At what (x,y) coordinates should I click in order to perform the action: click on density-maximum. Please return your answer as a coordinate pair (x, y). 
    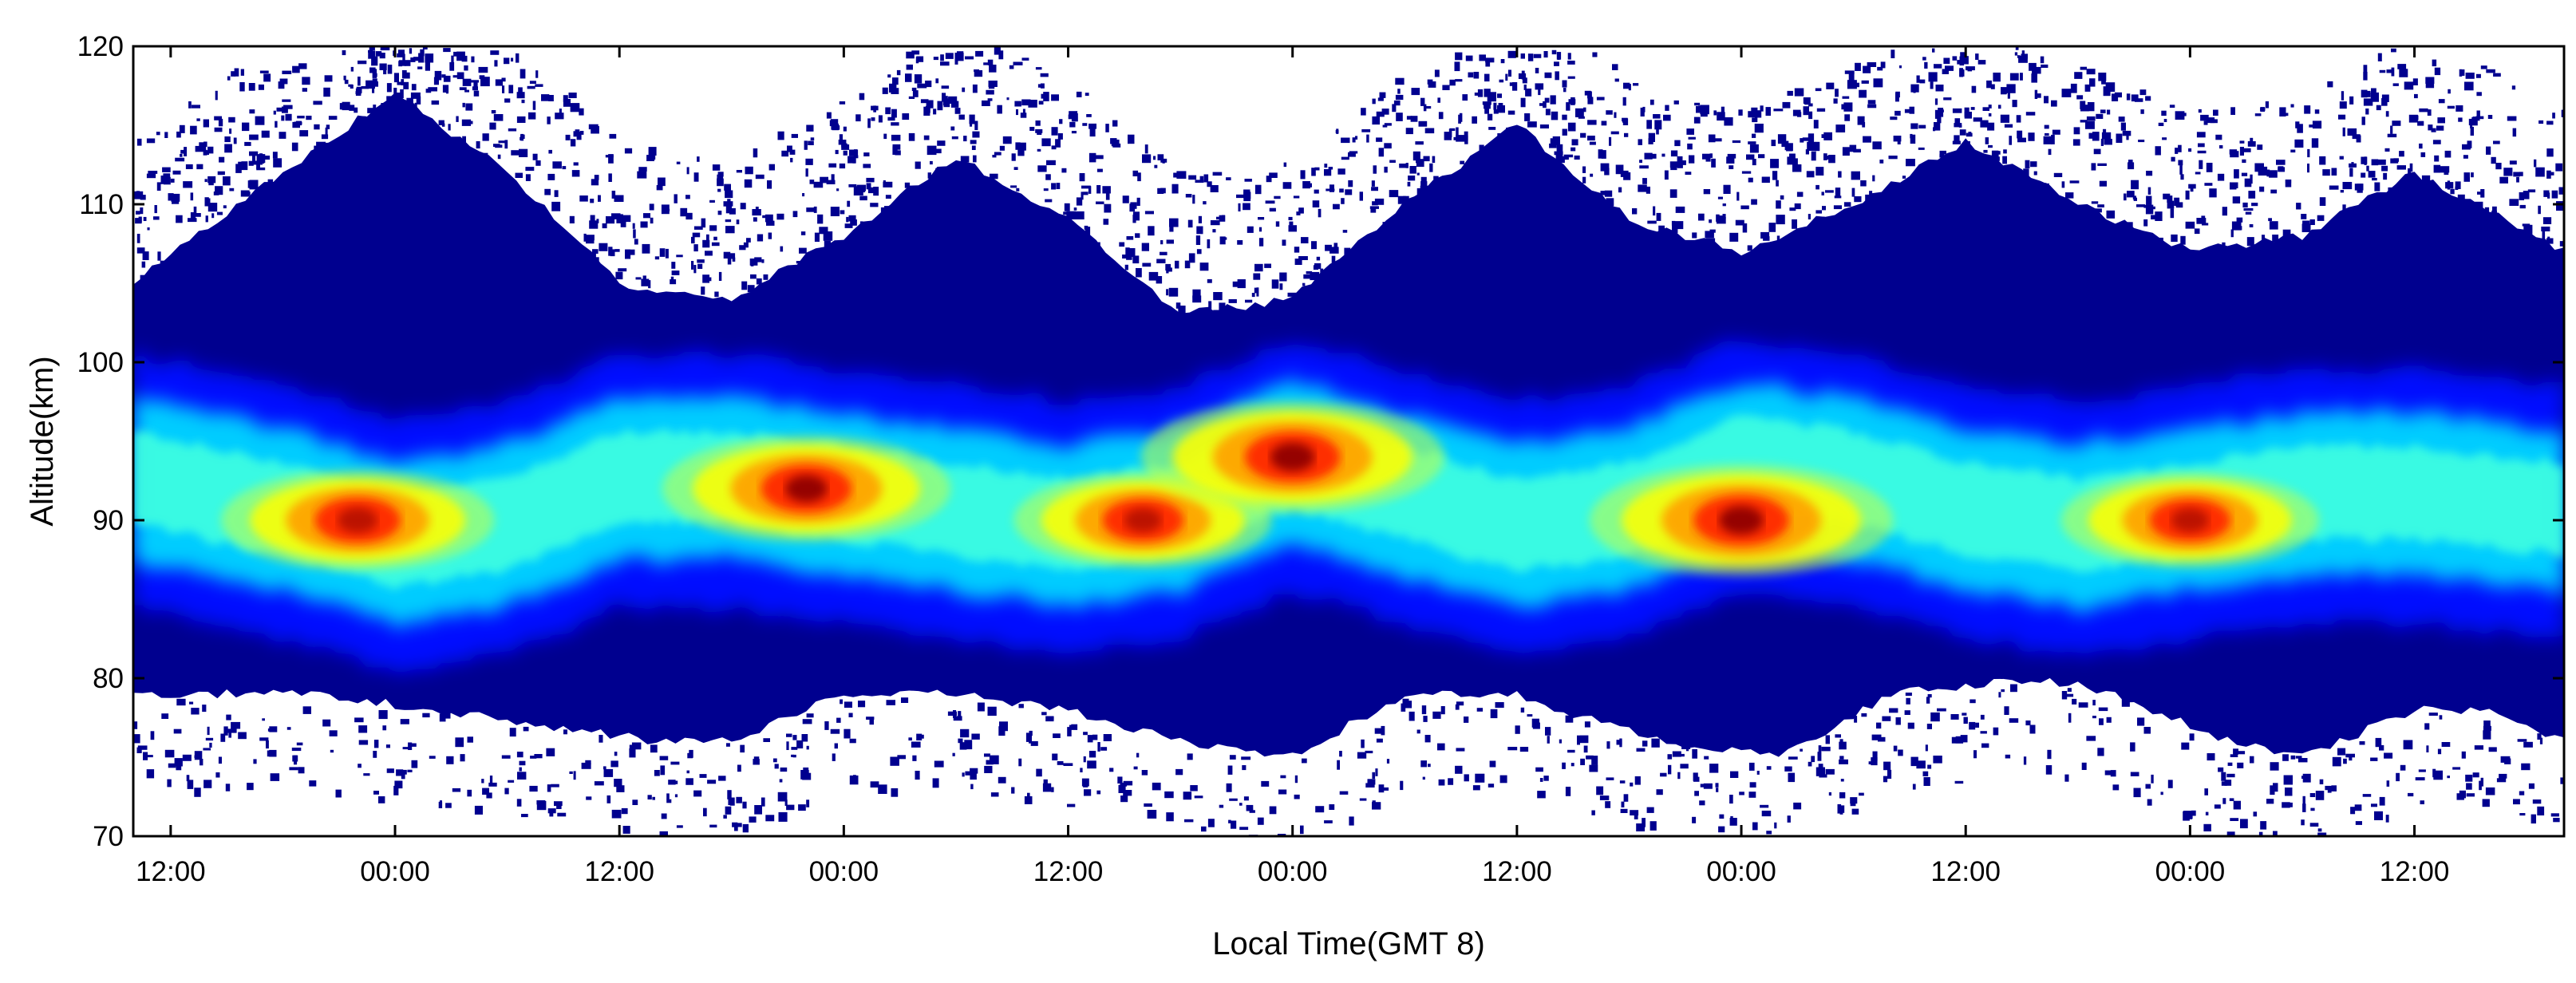
    Looking at the image, I should click on (1143, 520).